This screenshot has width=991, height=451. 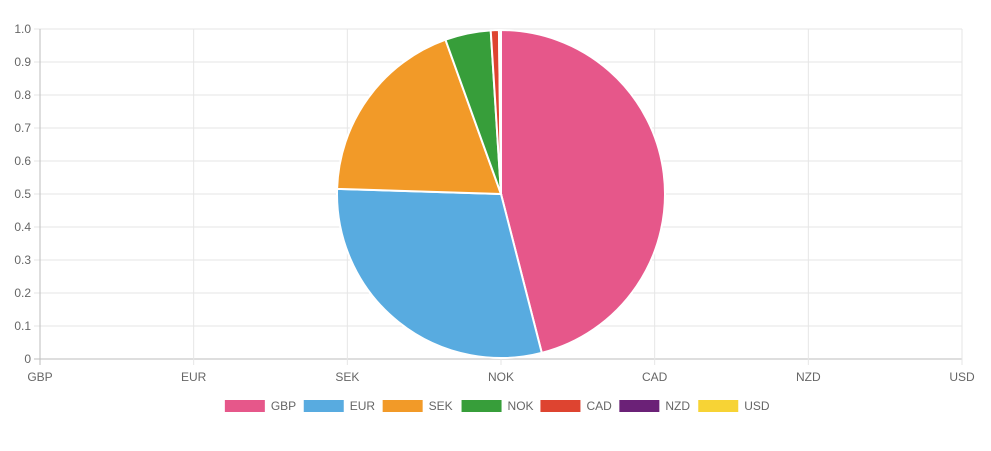 What do you see at coordinates (499, 111) in the screenshot?
I see `pie-slice-nzd` at bounding box center [499, 111].